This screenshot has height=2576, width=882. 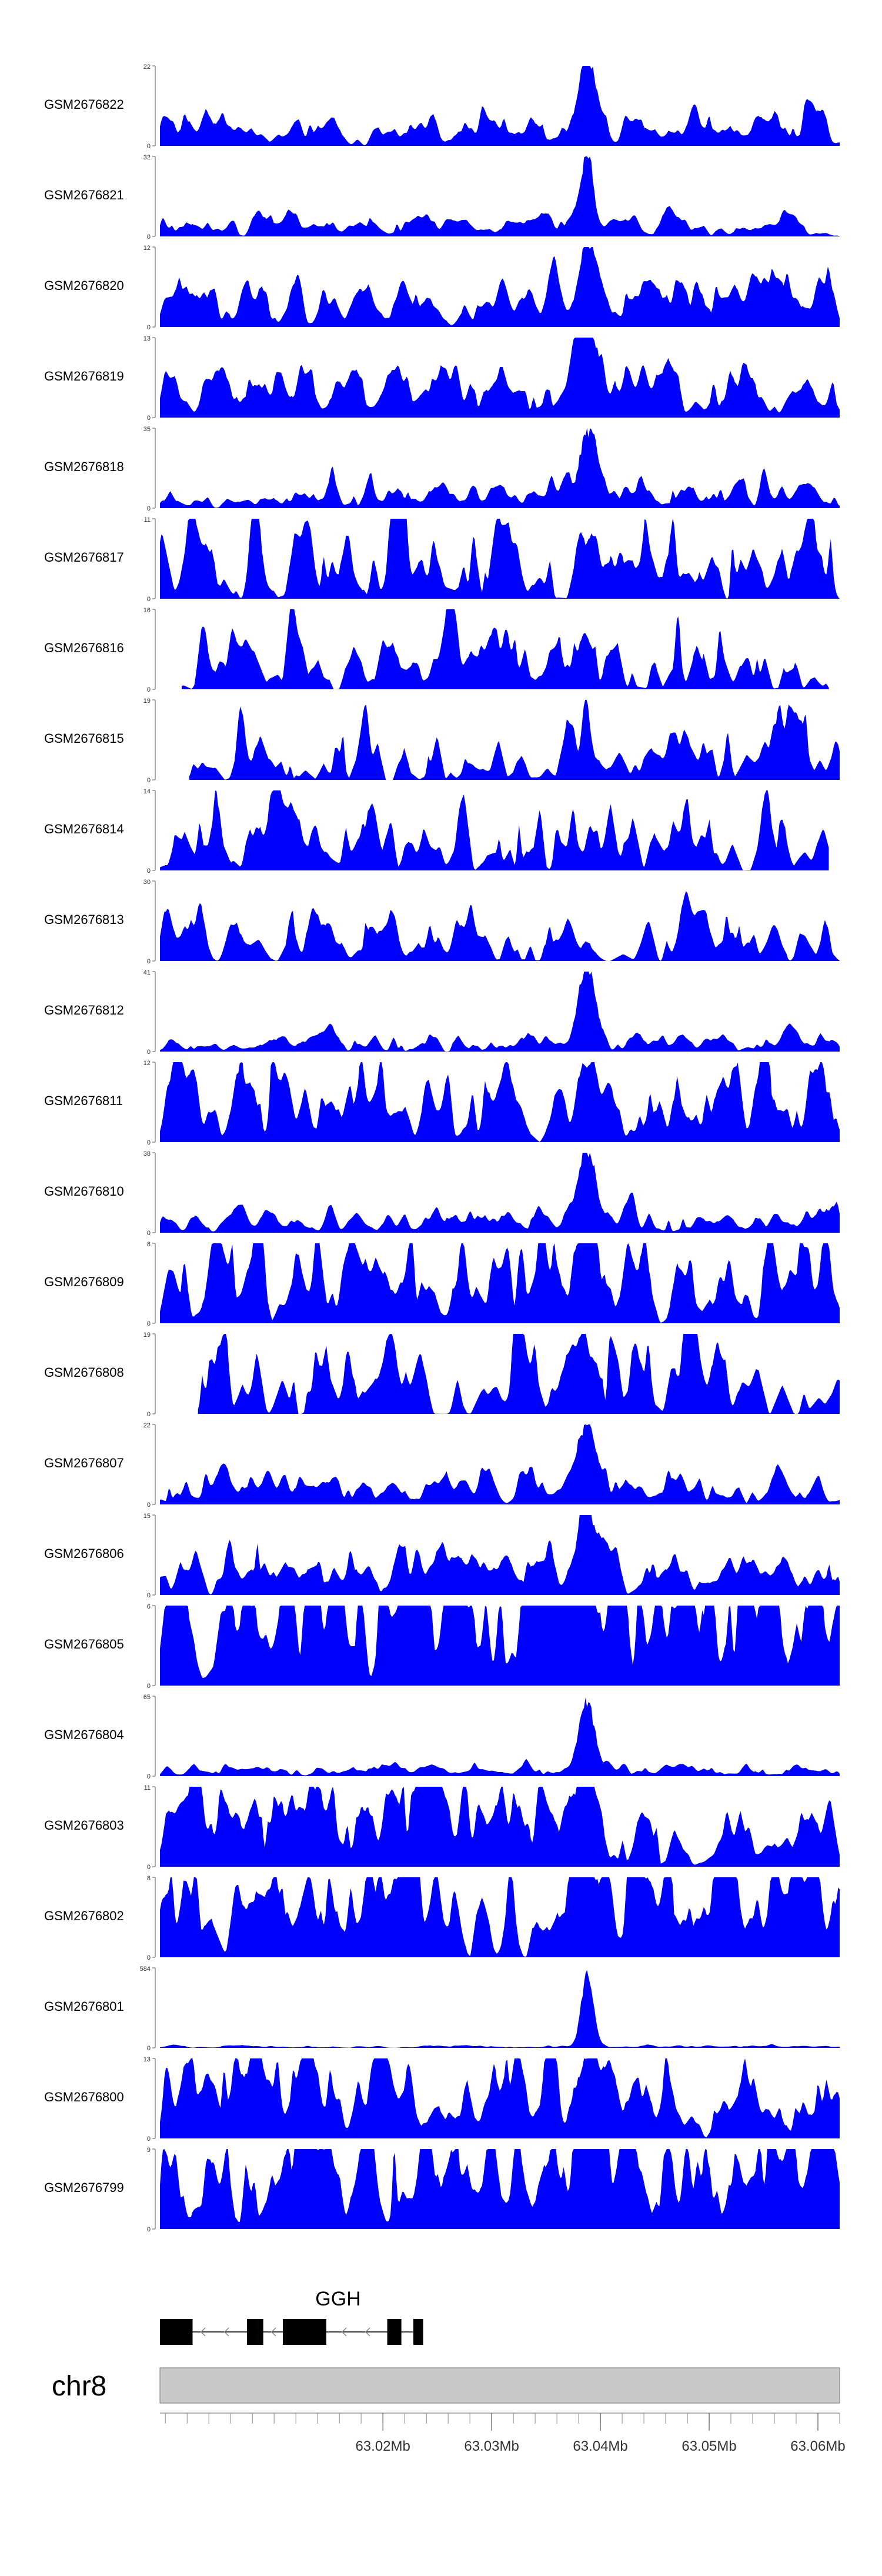 I want to click on gene-label: GGH, so click(x=337, y=2299).